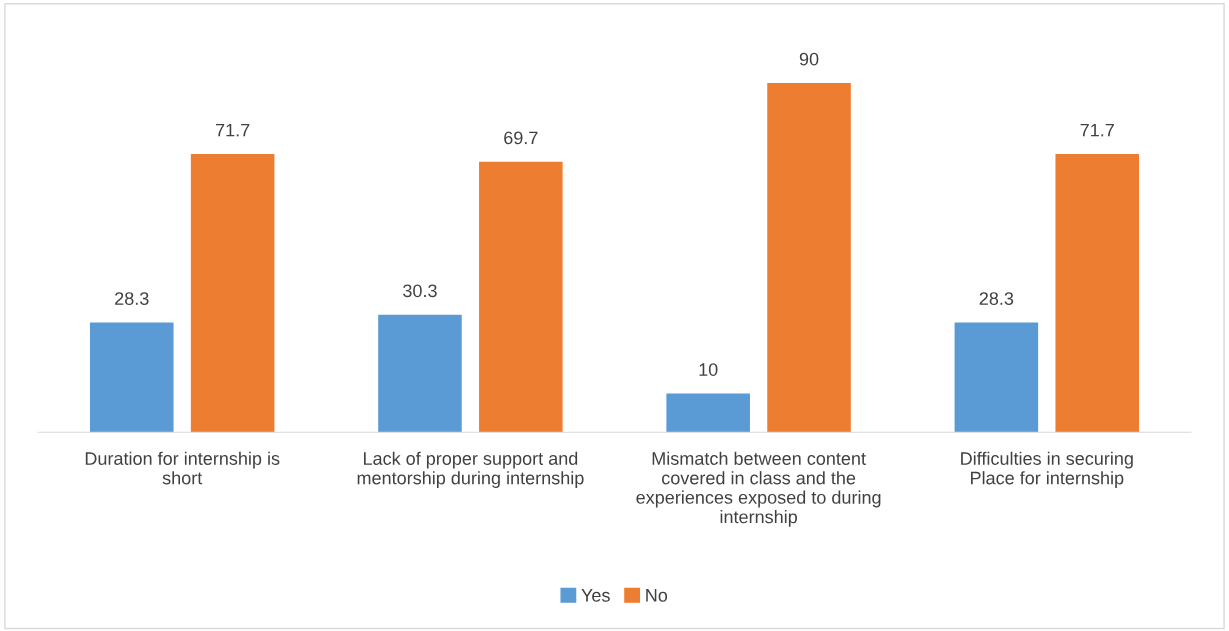 The width and height of the screenshot is (1229, 631). Describe the element at coordinates (420, 291) in the screenshot. I see `data-label: 30.3` at that location.